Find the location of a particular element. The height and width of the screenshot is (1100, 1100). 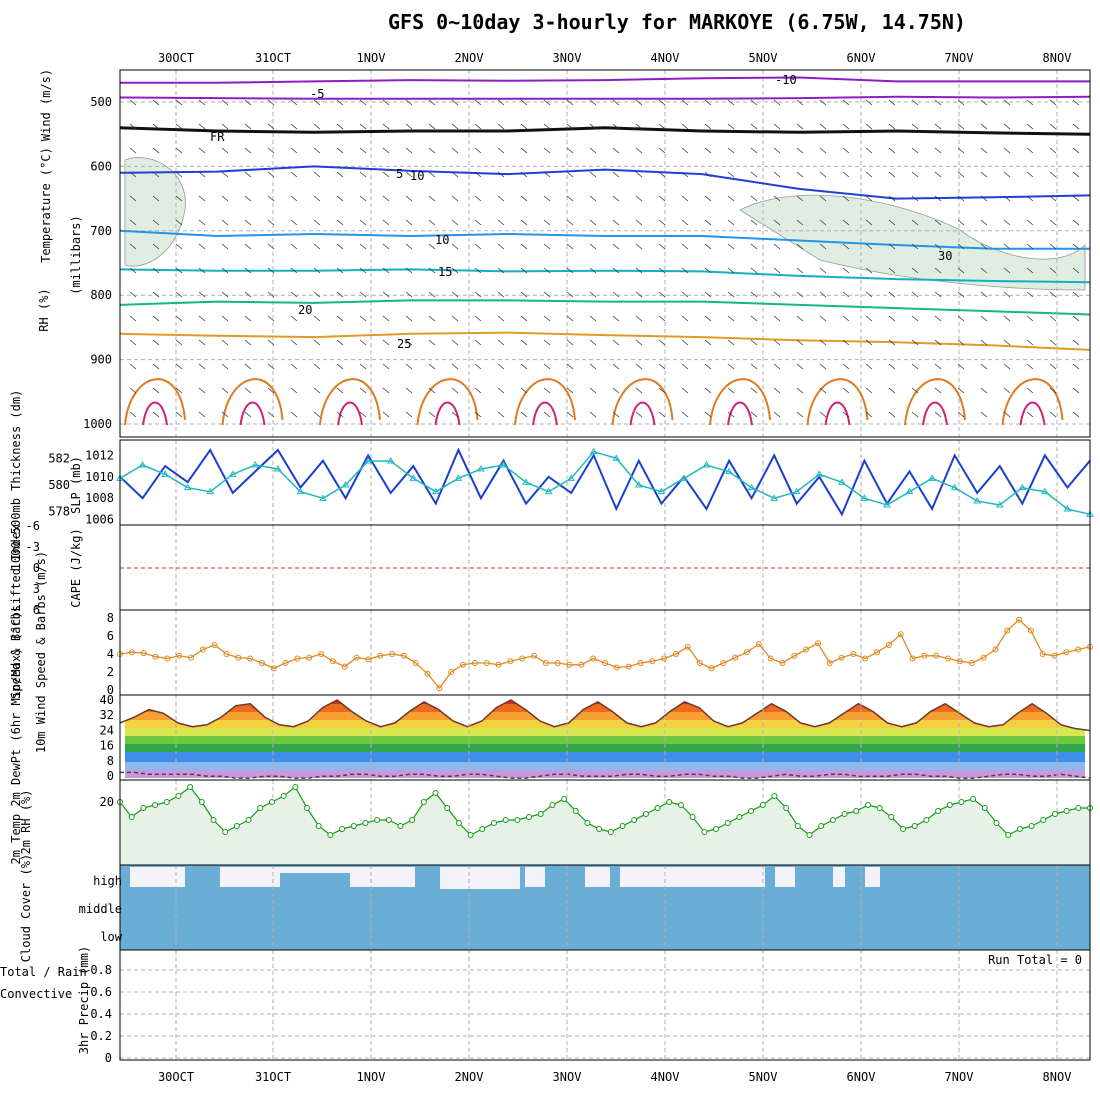

thickness-tick-label: 580 is located at coordinates (59, 485).